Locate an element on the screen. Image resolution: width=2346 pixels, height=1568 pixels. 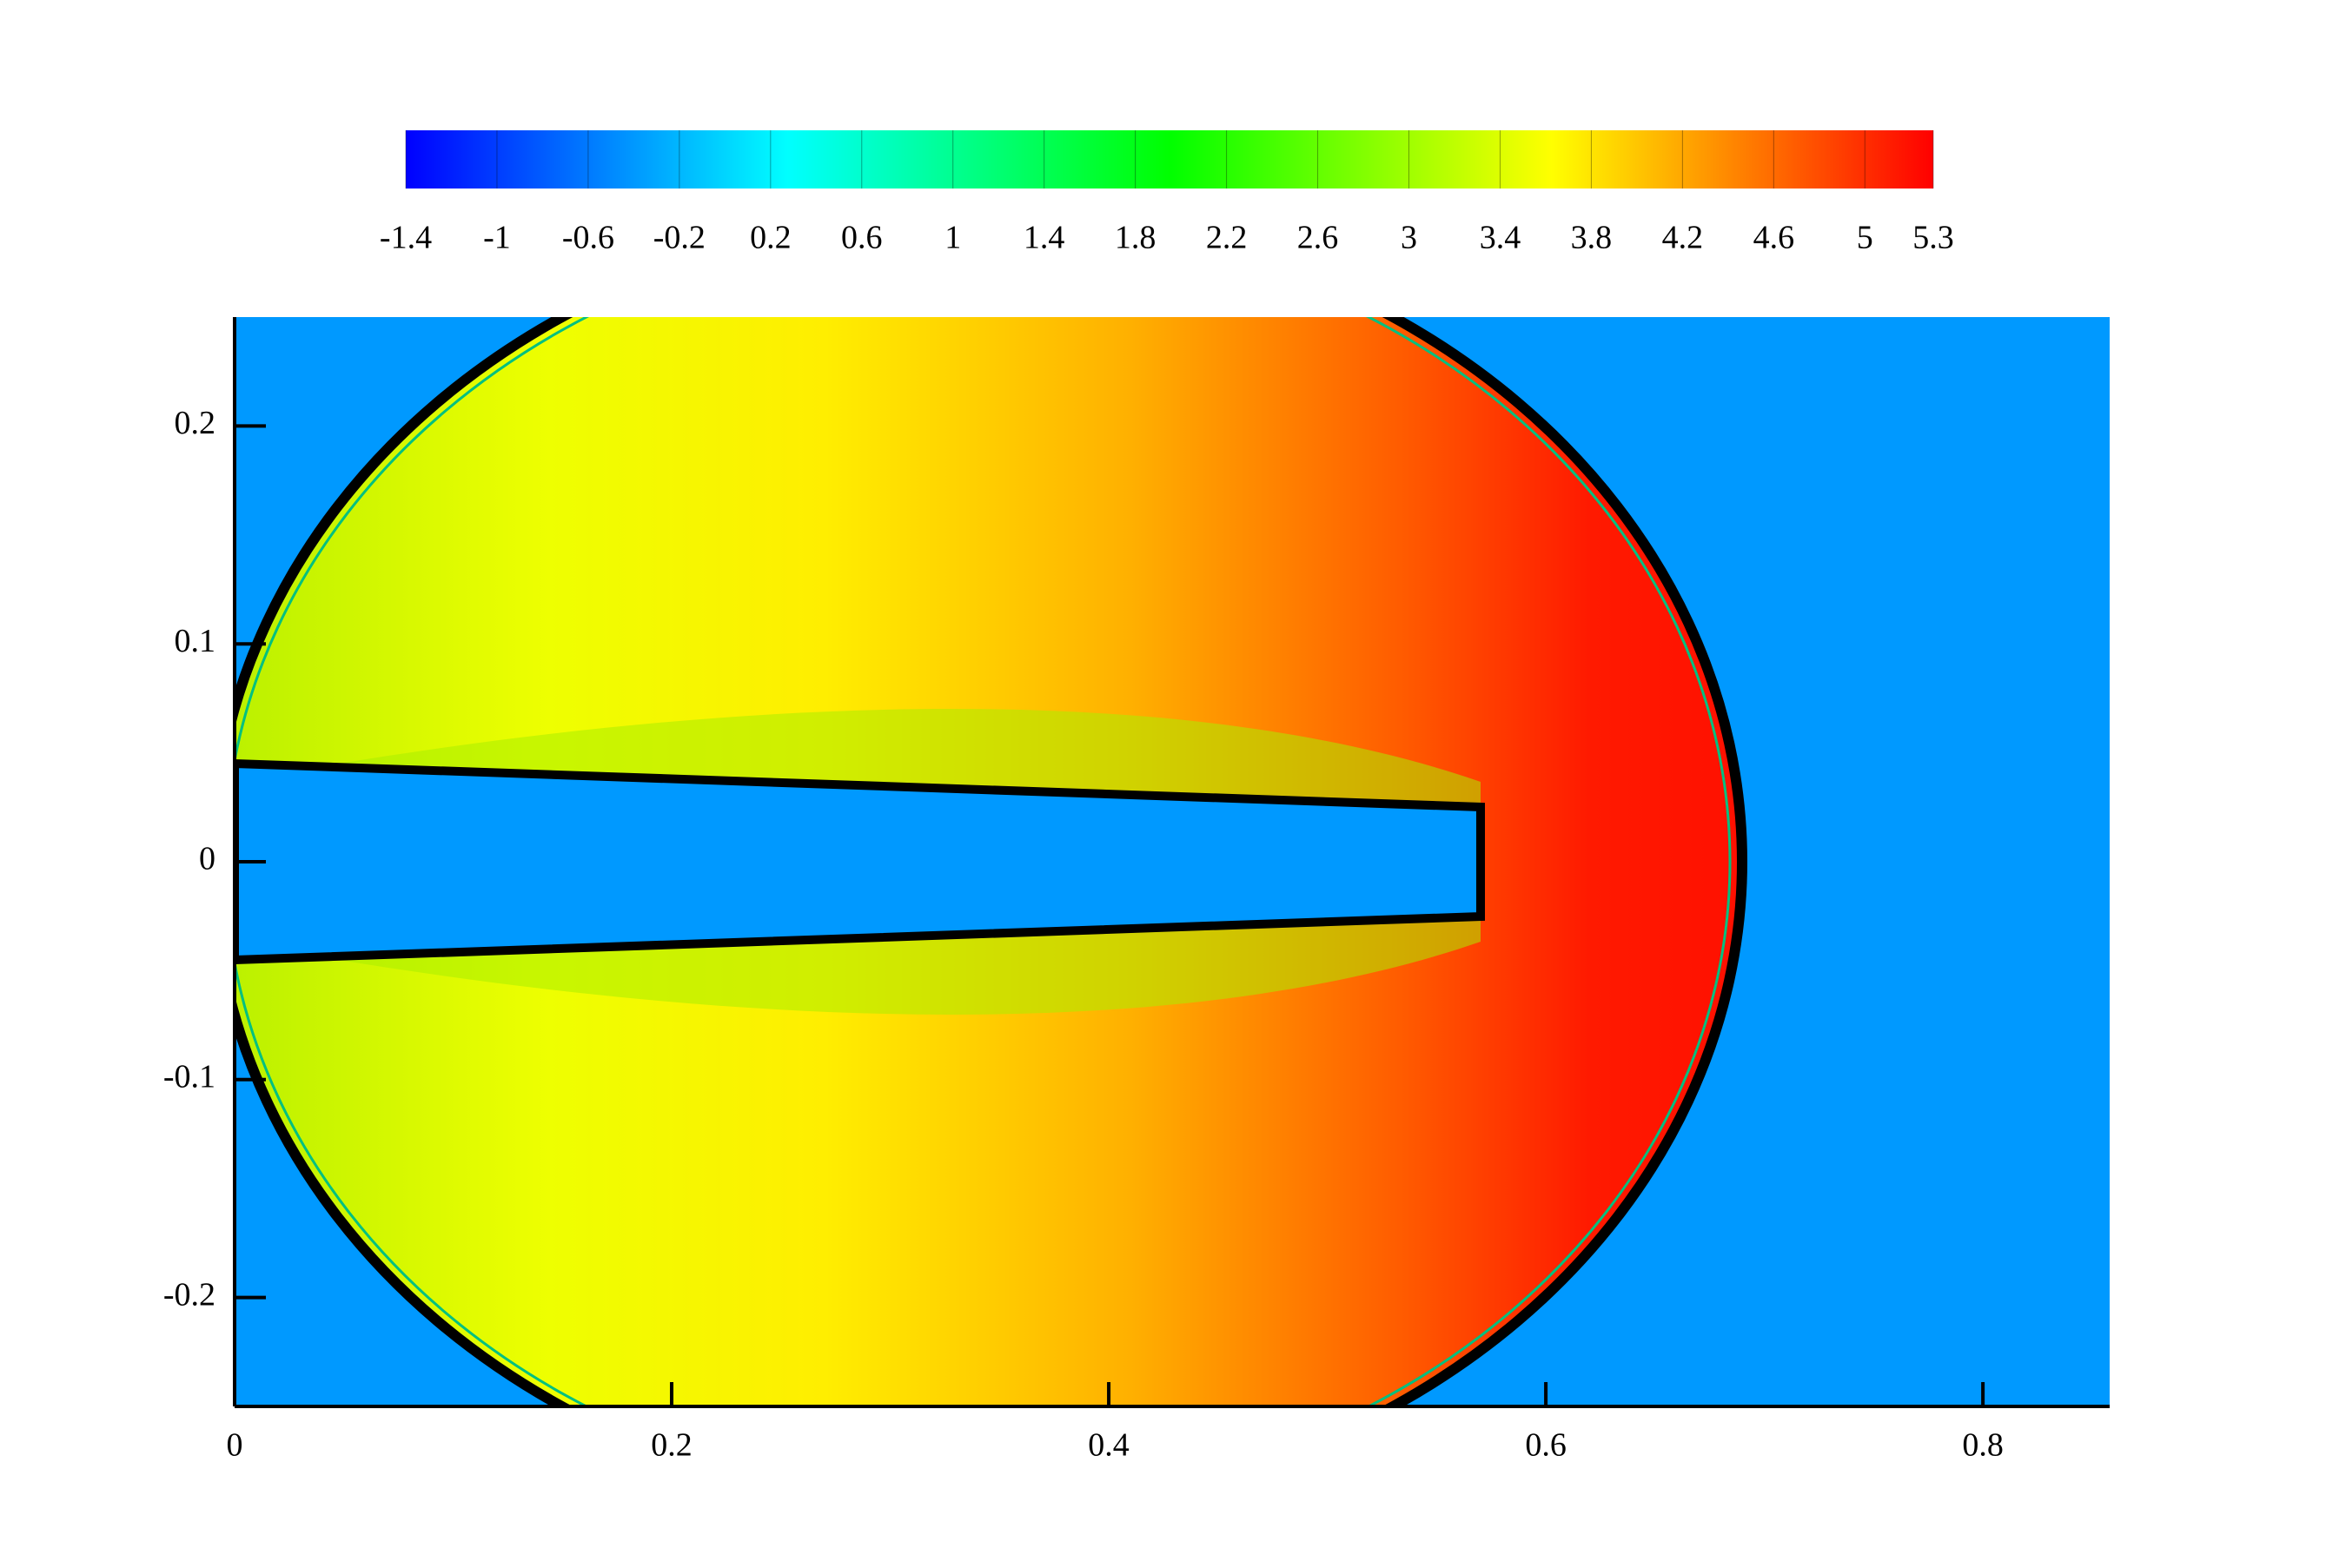
colorbar-tick-label: 0.6 is located at coordinates (862, 238).